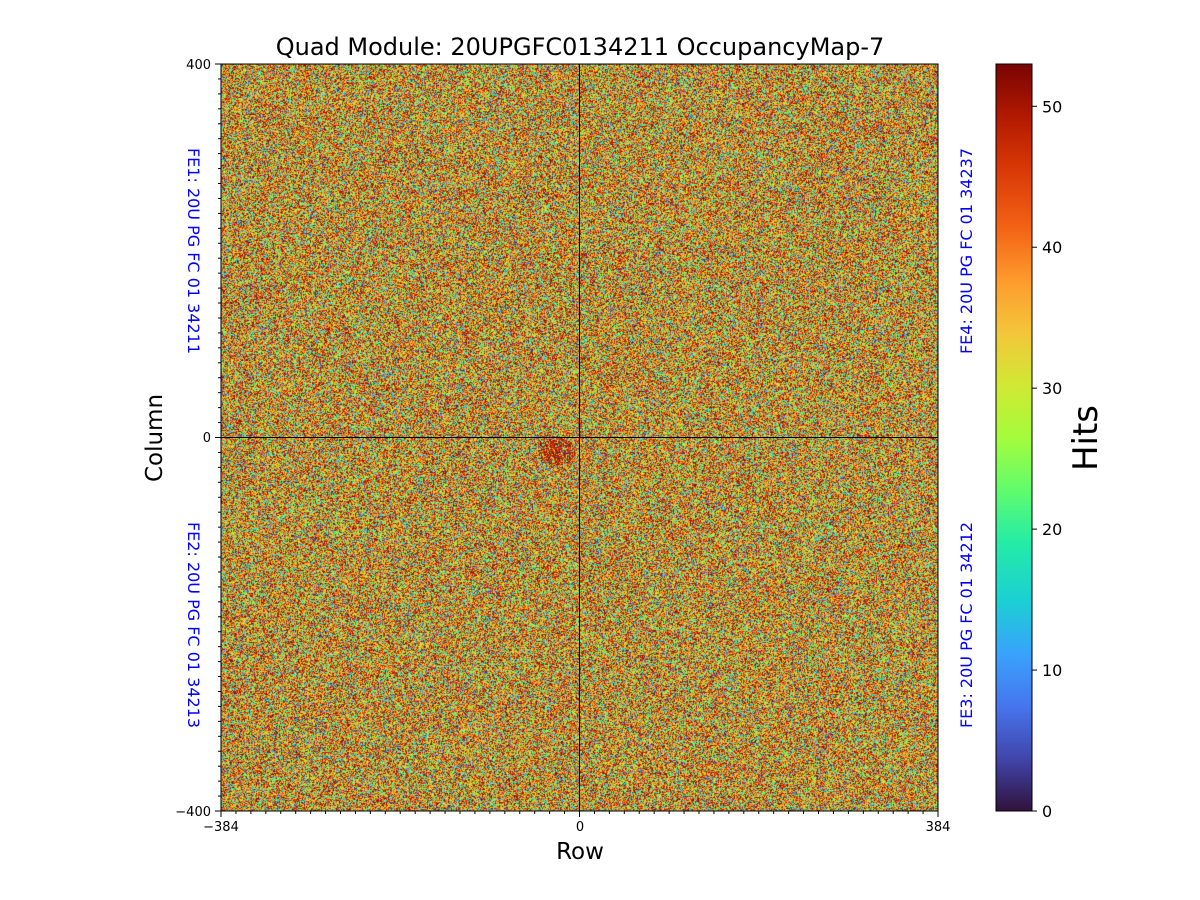 The height and width of the screenshot is (900, 1200). What do you see at coordinates (193, 625) in the screenshot?
I see `chip-label-fe2: FE2: 20U PG FC 01 34213` at bounding box center [193, 625].